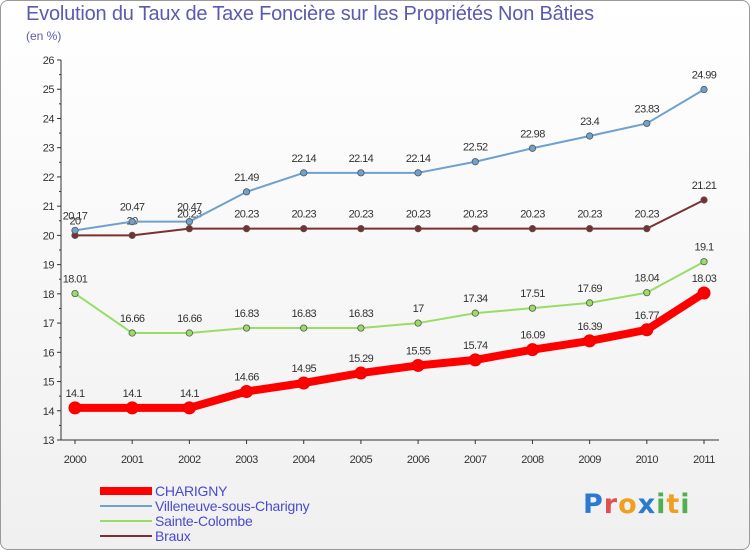  What do you see at coordinates (132, 208) in the screenshot?
I see `data-label: 20.47` at bounding box center [132, 208].